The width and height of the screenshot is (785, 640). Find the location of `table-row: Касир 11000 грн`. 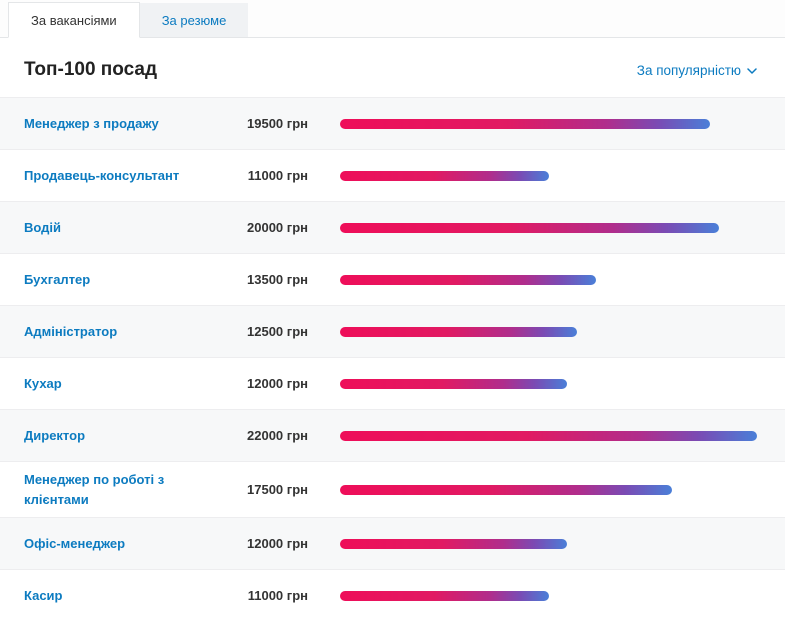

table-row: Касир 11000 грн is located at coordinates (392, 595).